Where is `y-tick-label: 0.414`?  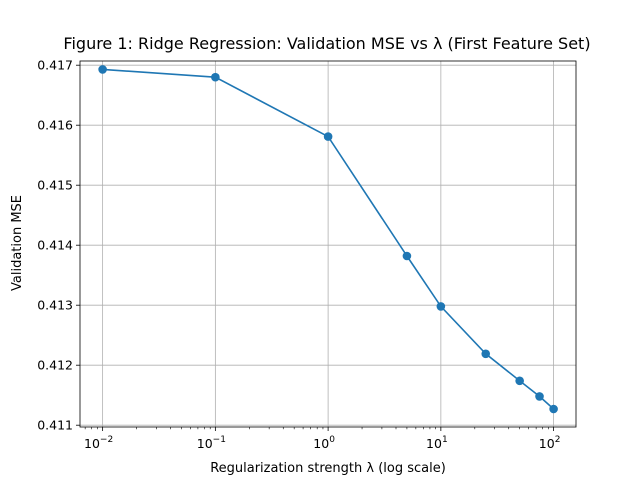 y-tick-label: 0.414 is located at coordinates (55, 245).